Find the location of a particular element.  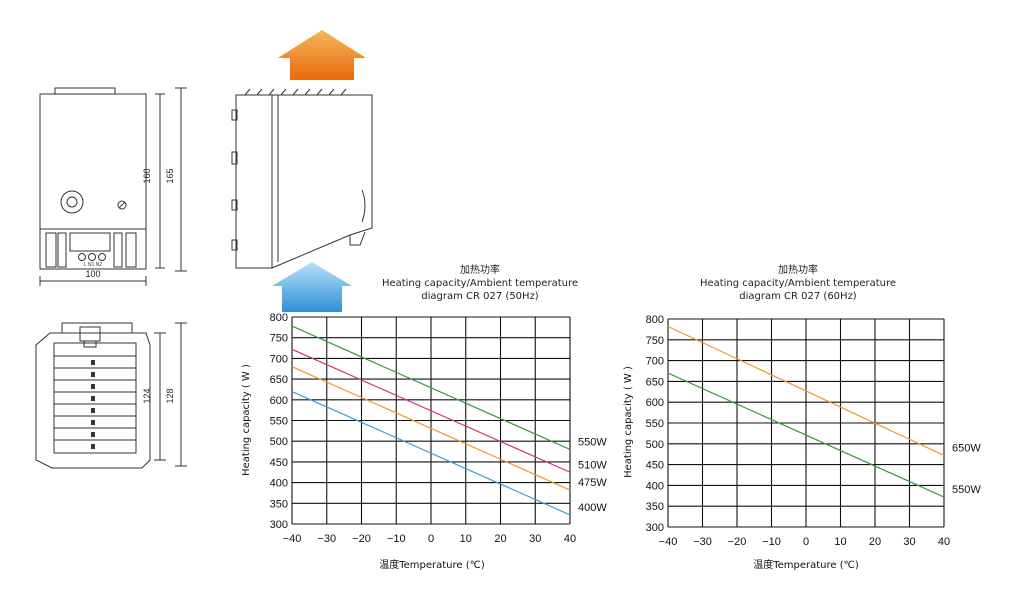

series-line-400W is located at coordinates (431, 453).